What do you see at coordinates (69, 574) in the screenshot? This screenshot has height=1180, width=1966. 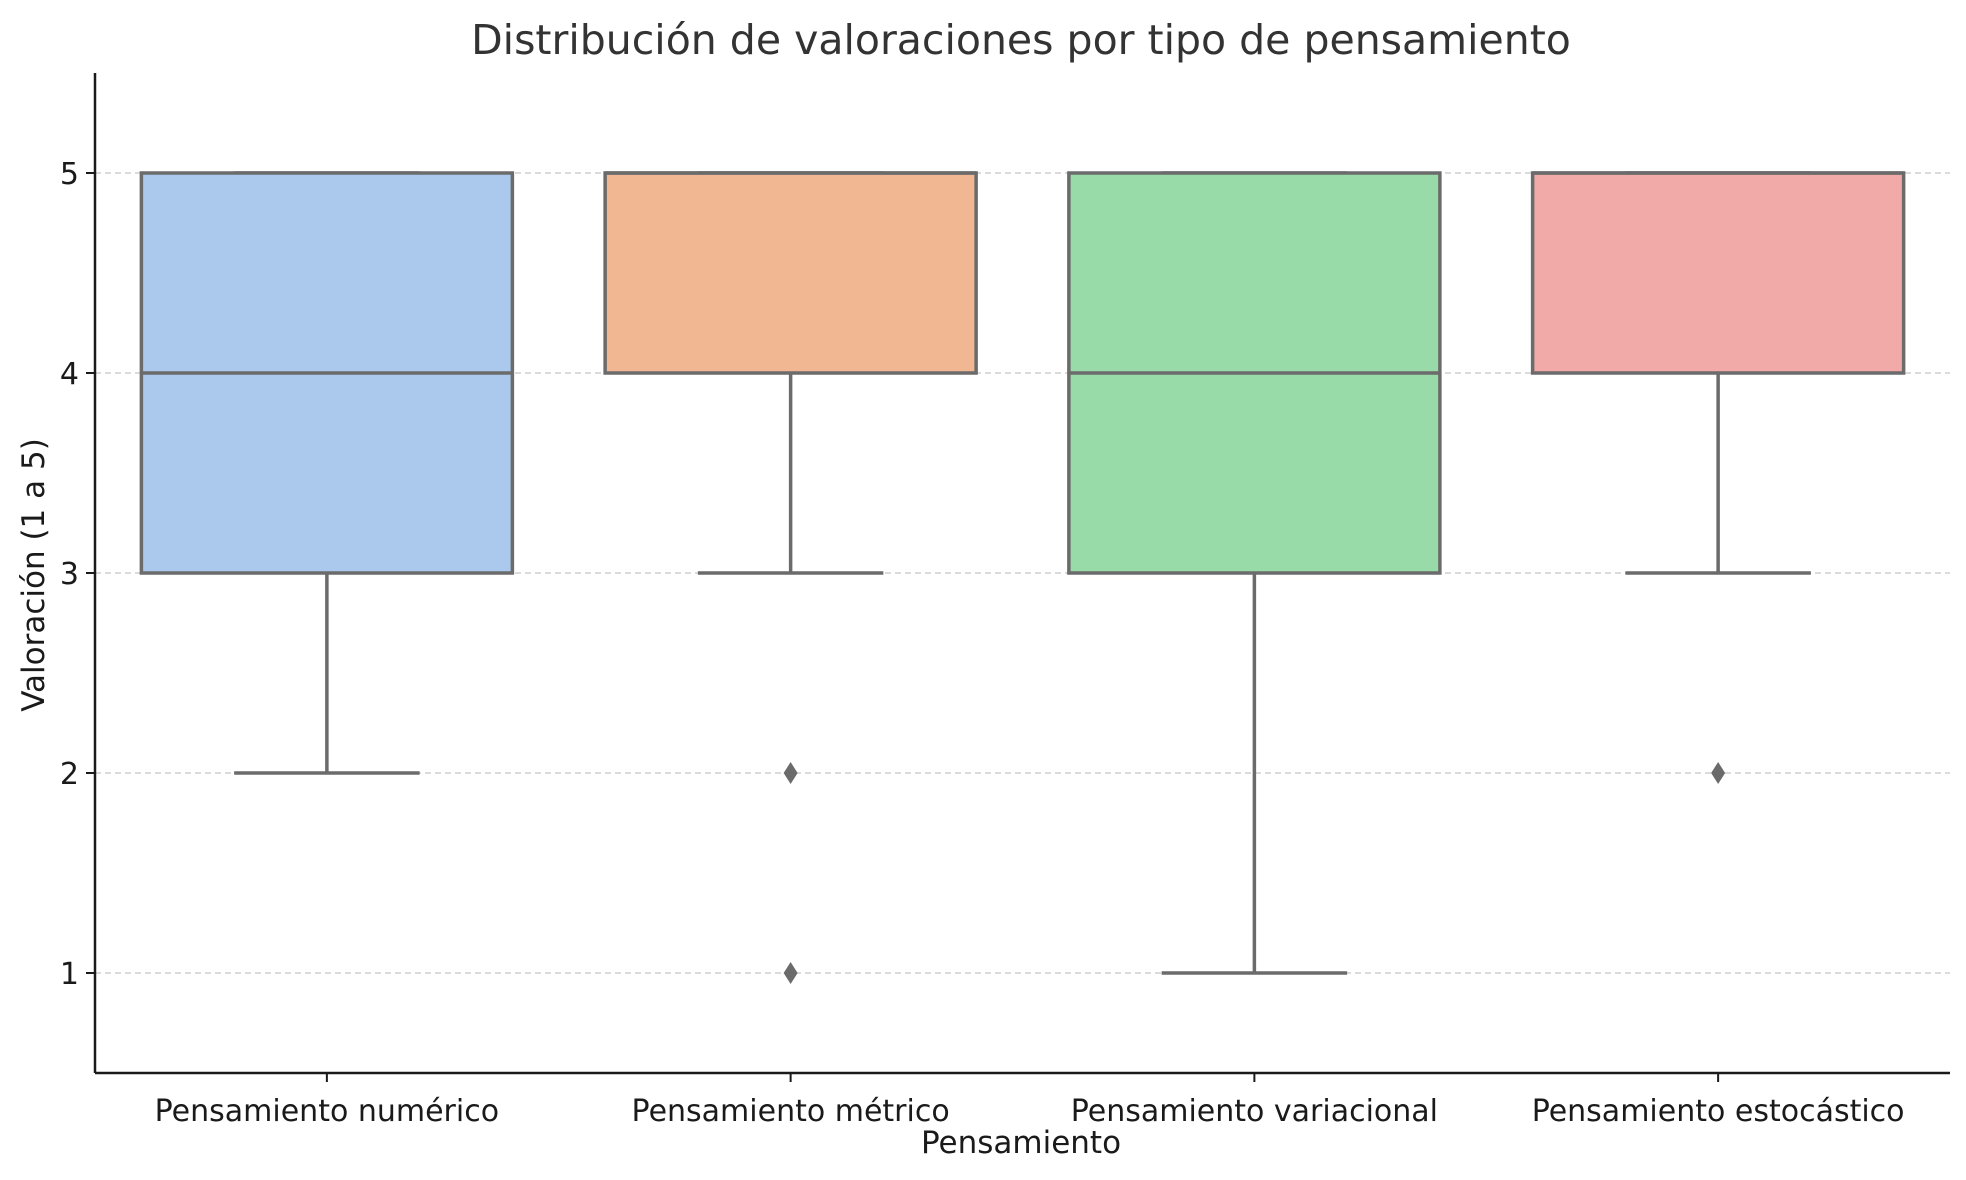 I see `y-tick-label: 3` at bounding box center [69, 574].